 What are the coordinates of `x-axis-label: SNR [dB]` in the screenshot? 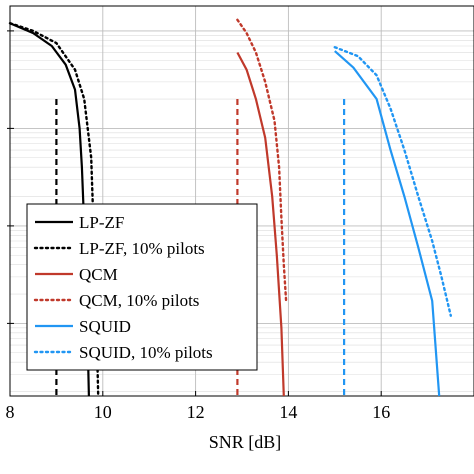 It's located at (245, 442).